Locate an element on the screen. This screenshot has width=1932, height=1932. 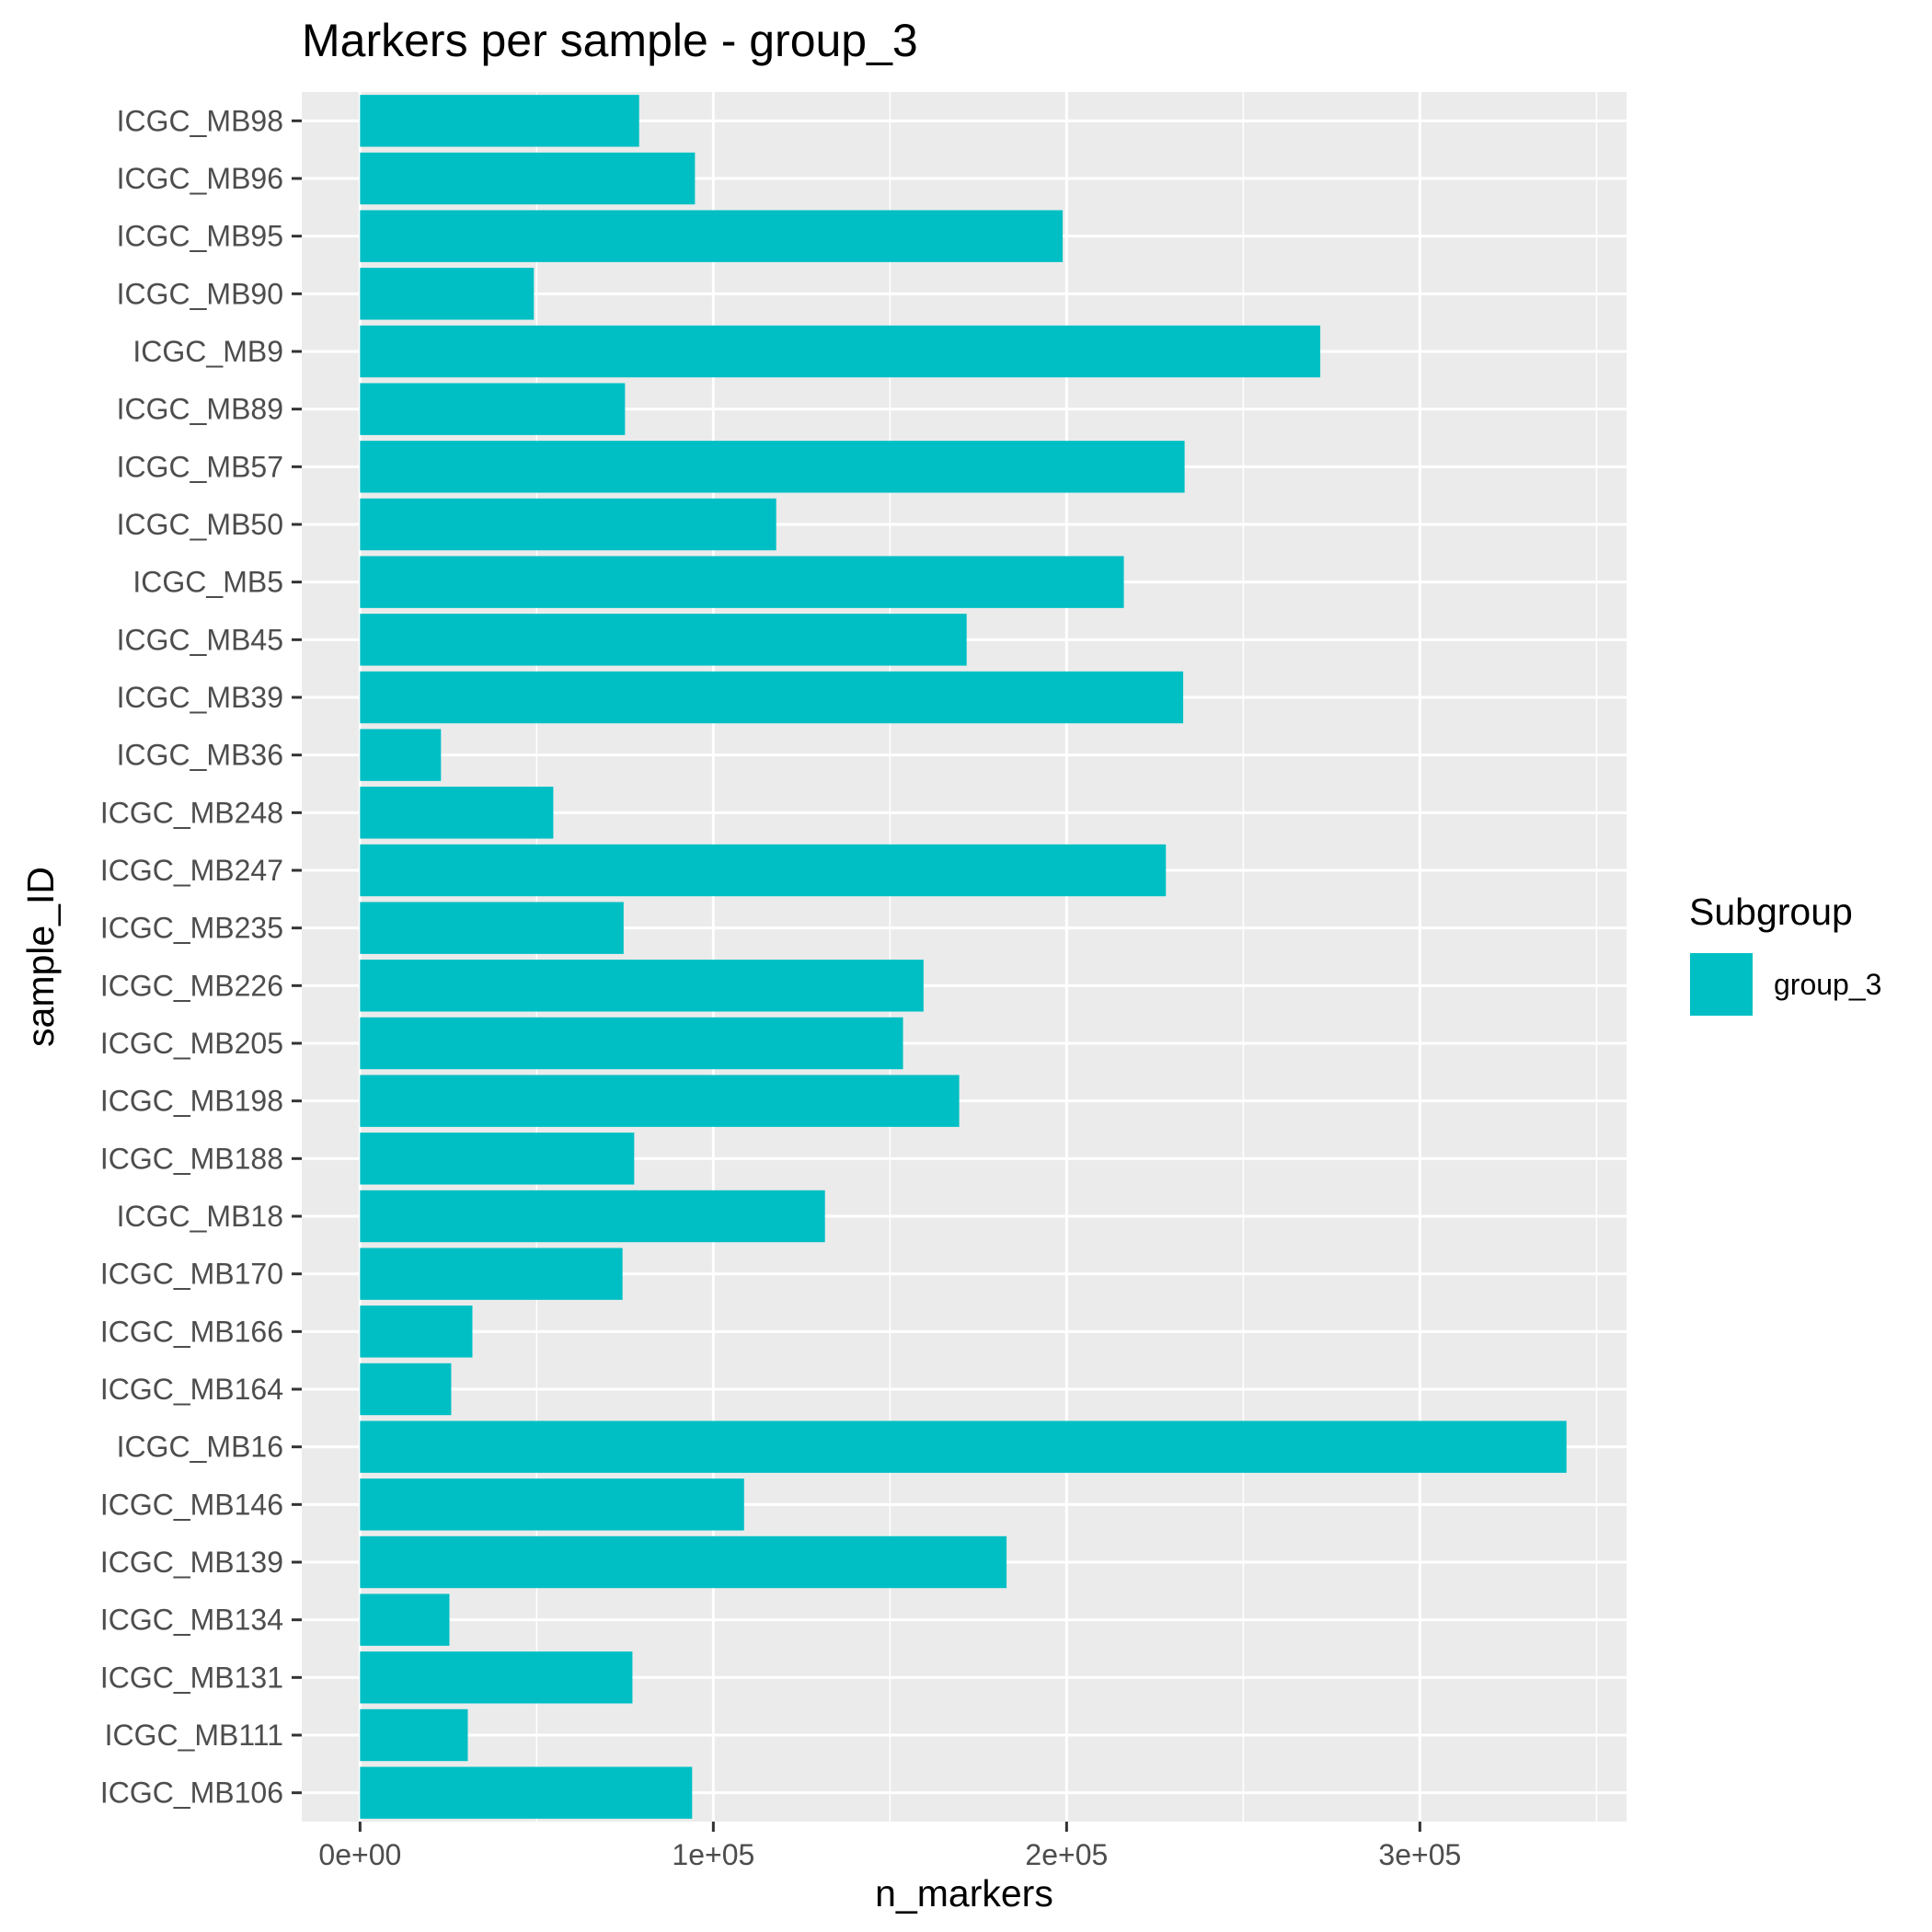
y-tick-label: ICGC_MB9 is located at coordinates (207, 351).